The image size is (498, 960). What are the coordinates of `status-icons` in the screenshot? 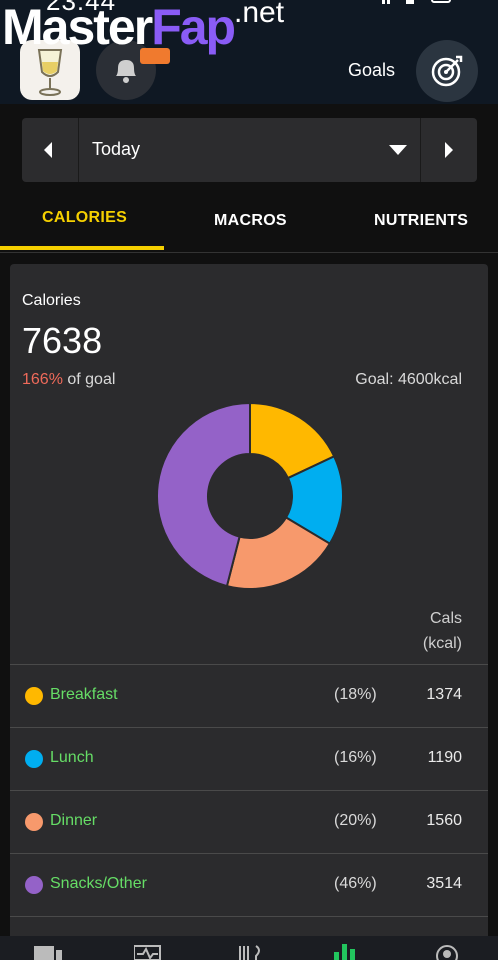 It's located at (416, 2).